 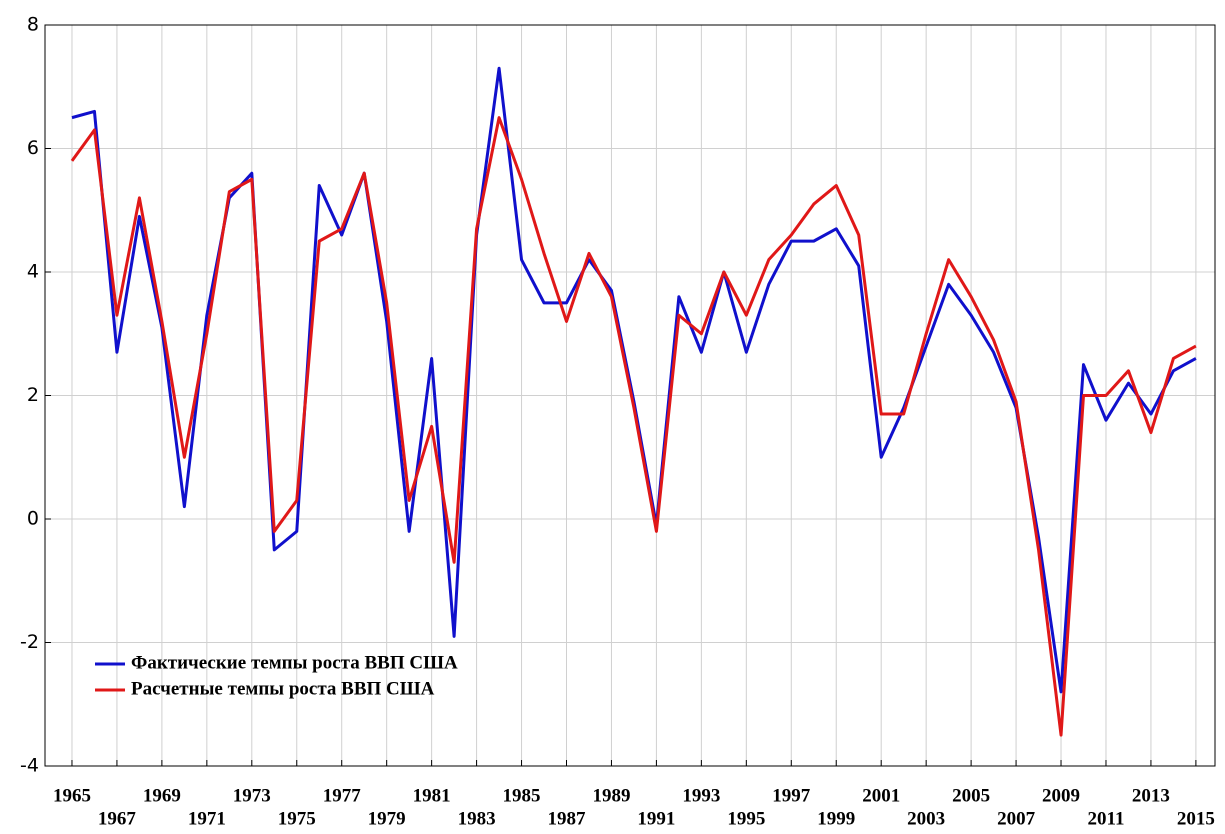 What do you see at coordinates (294, 662) in the screenshot?
I see `legend-label: Фактические темпы роста ВВП США` at bounding box center [294, 662].